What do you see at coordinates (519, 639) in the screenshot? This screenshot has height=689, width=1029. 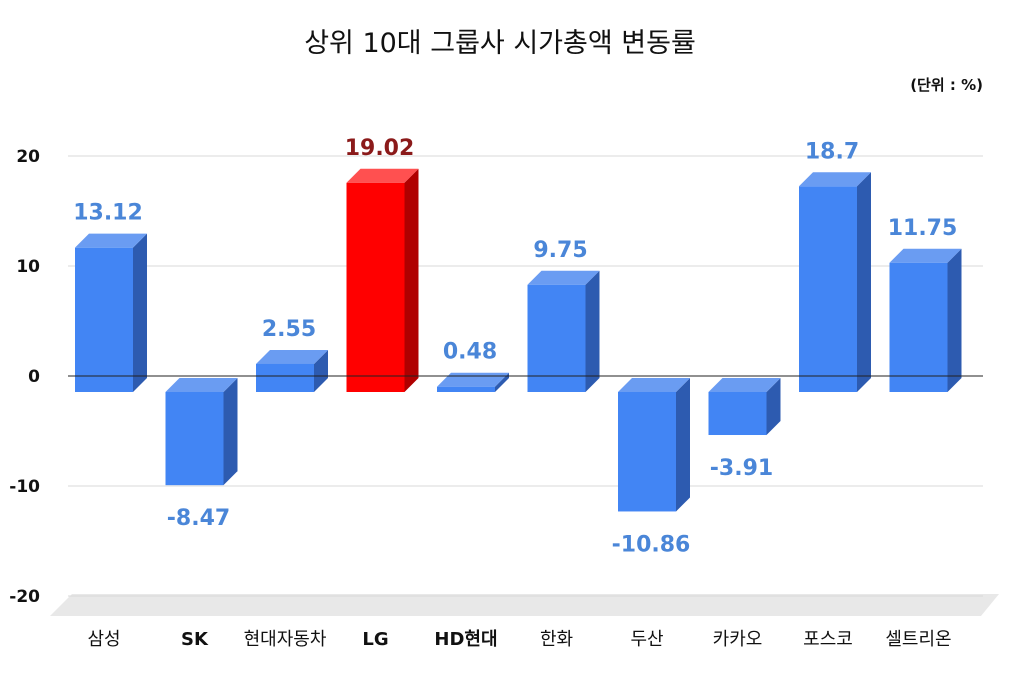 I see `x-axis: 삼성 SK 현대자동차 LG HD현대 한화 두산 카카오 포스코 셀트리온` at bounding box center [519, 639].